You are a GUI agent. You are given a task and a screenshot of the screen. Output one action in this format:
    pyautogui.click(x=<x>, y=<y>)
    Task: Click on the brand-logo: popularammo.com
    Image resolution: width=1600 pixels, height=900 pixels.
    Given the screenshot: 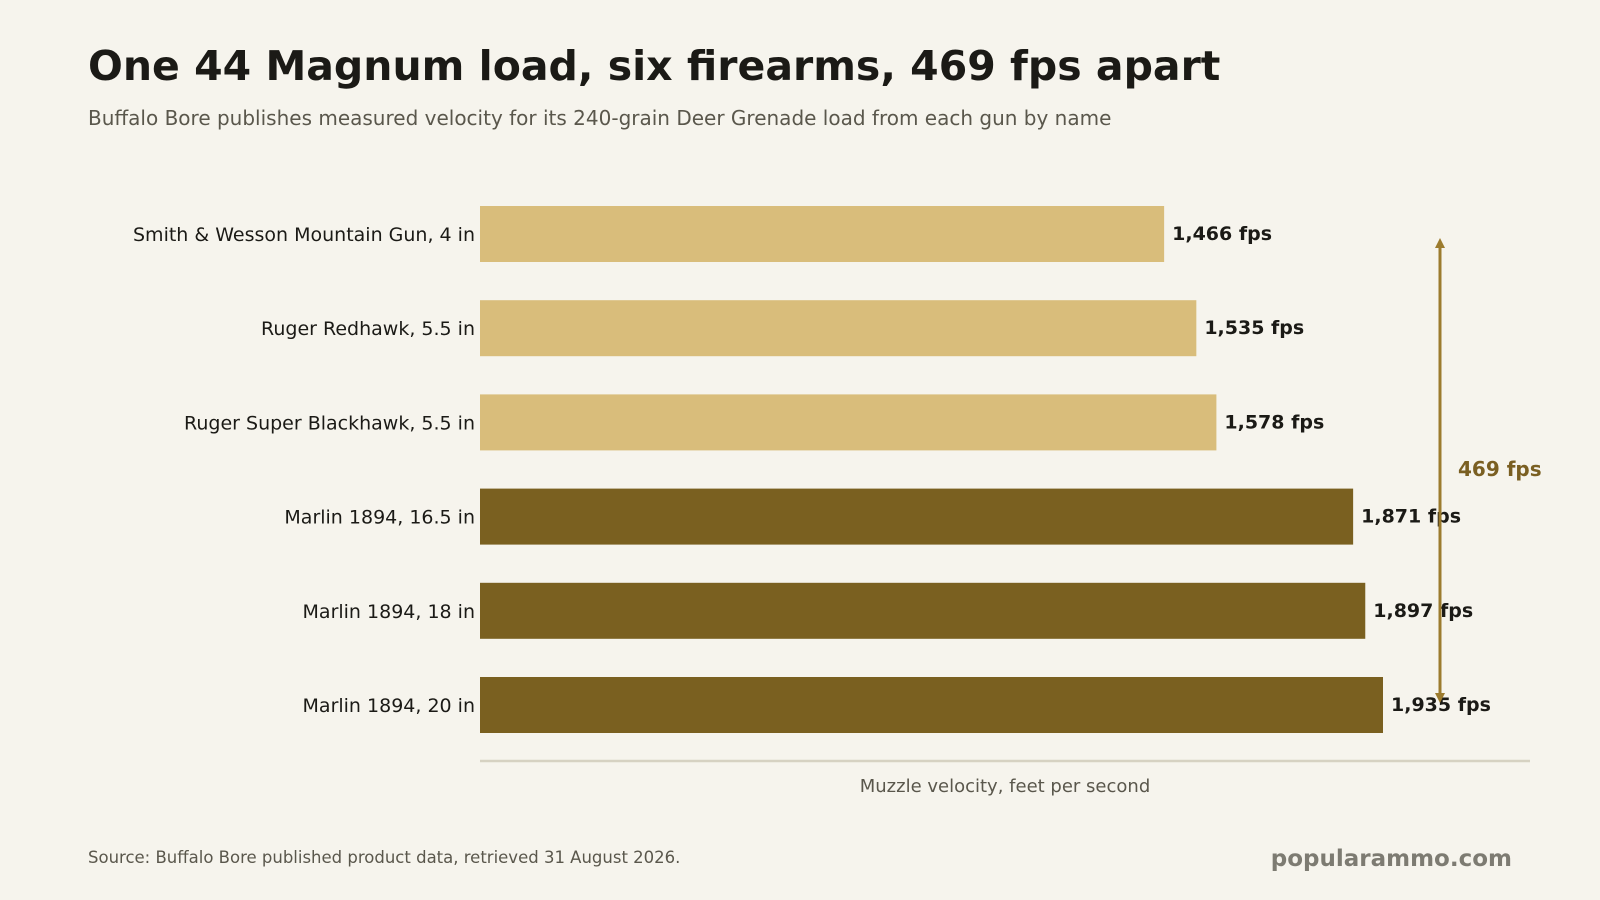 What is the action you would take?
    pyautogui.click(x=1391, y=859)
    